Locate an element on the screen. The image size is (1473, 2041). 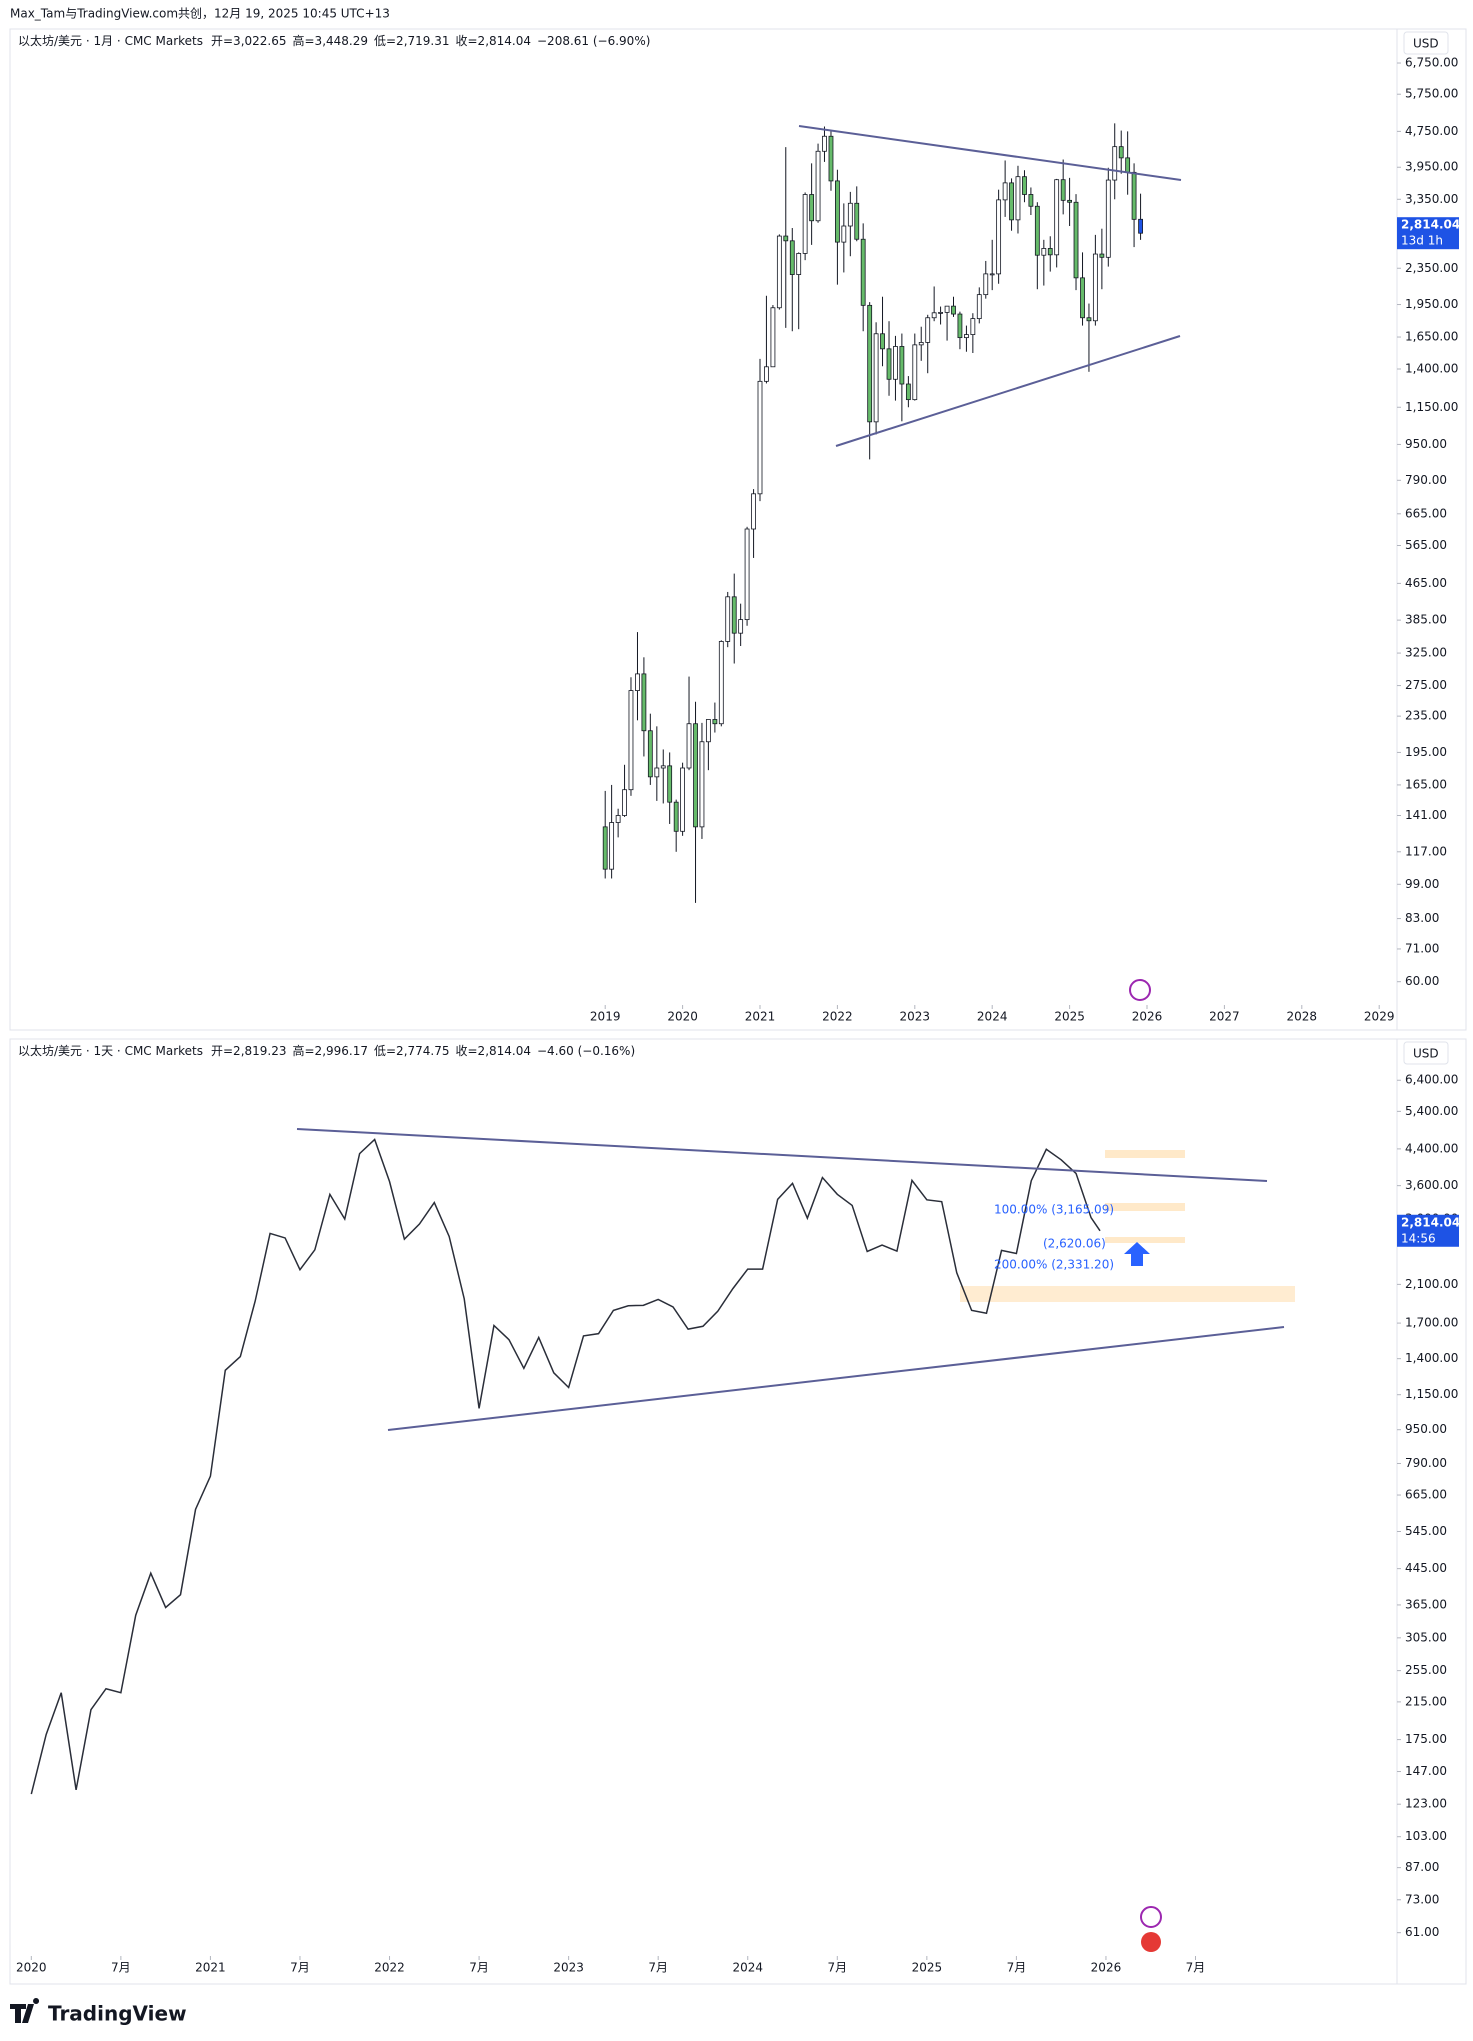
y-tick-label: 6,400.00 is located at coordinates (1431, 1080).